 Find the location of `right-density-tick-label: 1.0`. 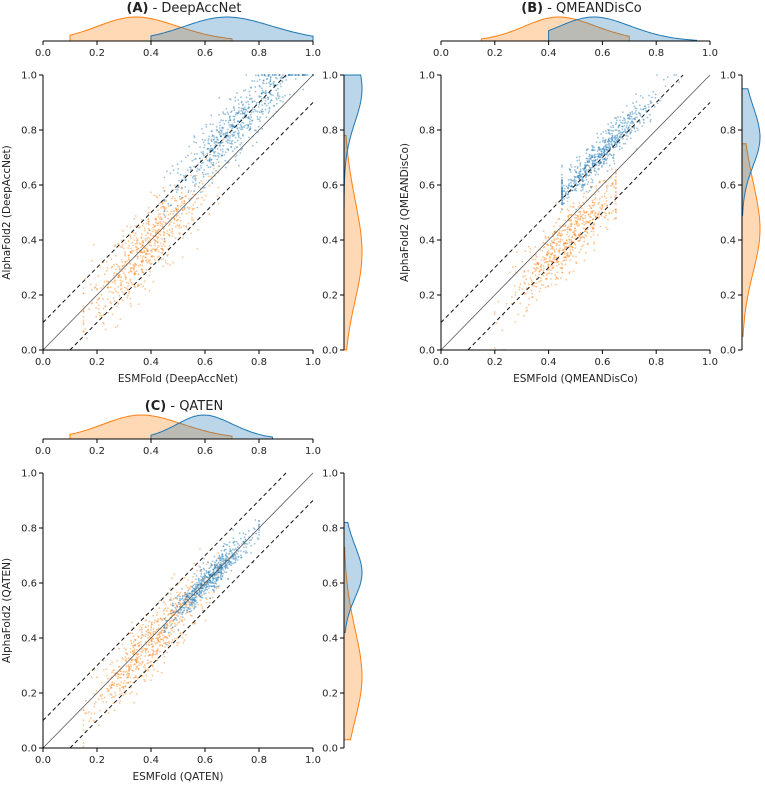

right-density-tick-label: 1.0 is located at coordinates (330, 76).